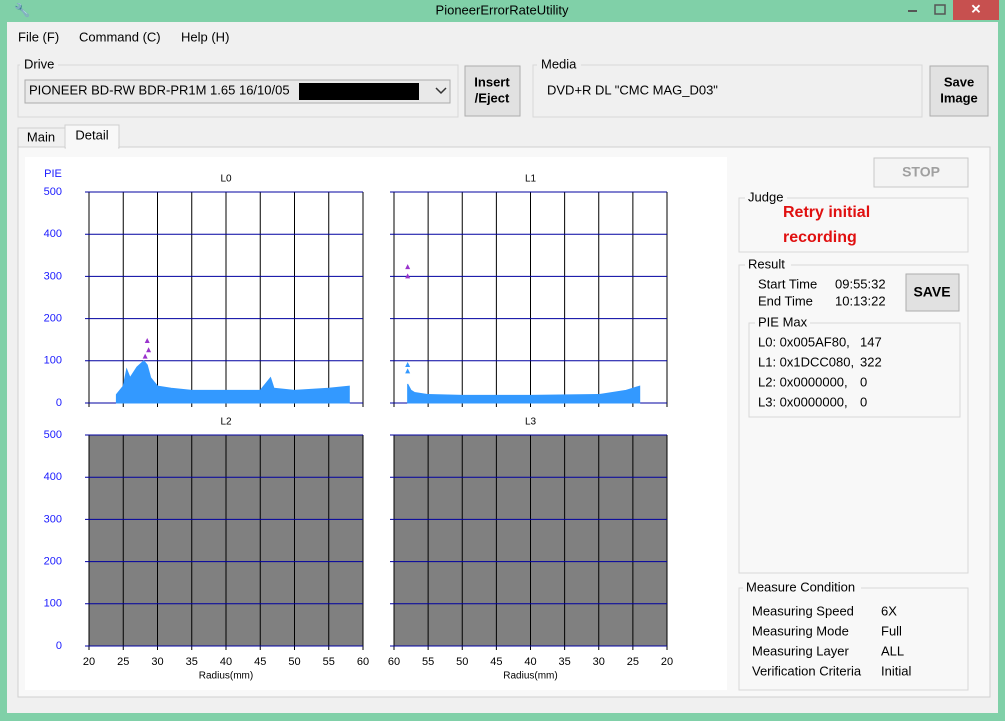  Describe the element at coordinates (294, 662) in the screenshot. I see `x-tick-label: 50` at that location.